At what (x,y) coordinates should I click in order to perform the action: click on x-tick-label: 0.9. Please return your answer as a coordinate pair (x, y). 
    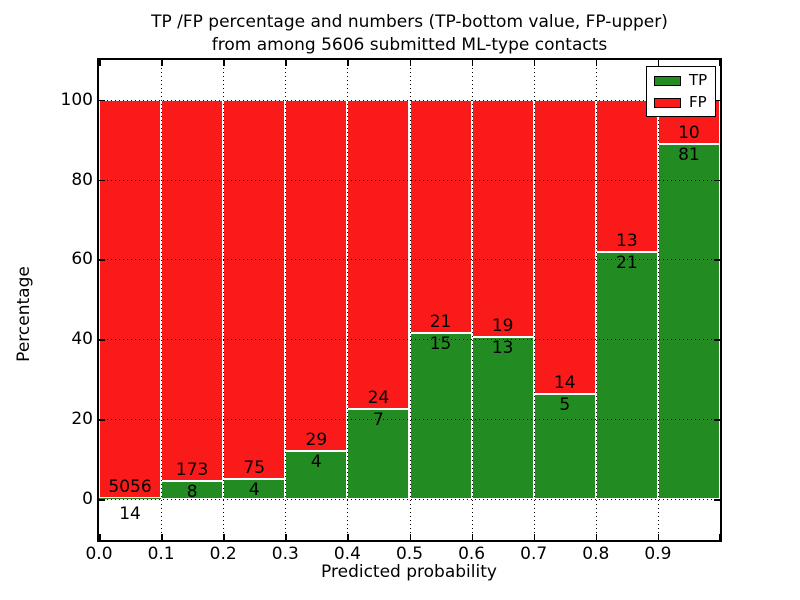
    Looking at the image, I should click on (658, 554).